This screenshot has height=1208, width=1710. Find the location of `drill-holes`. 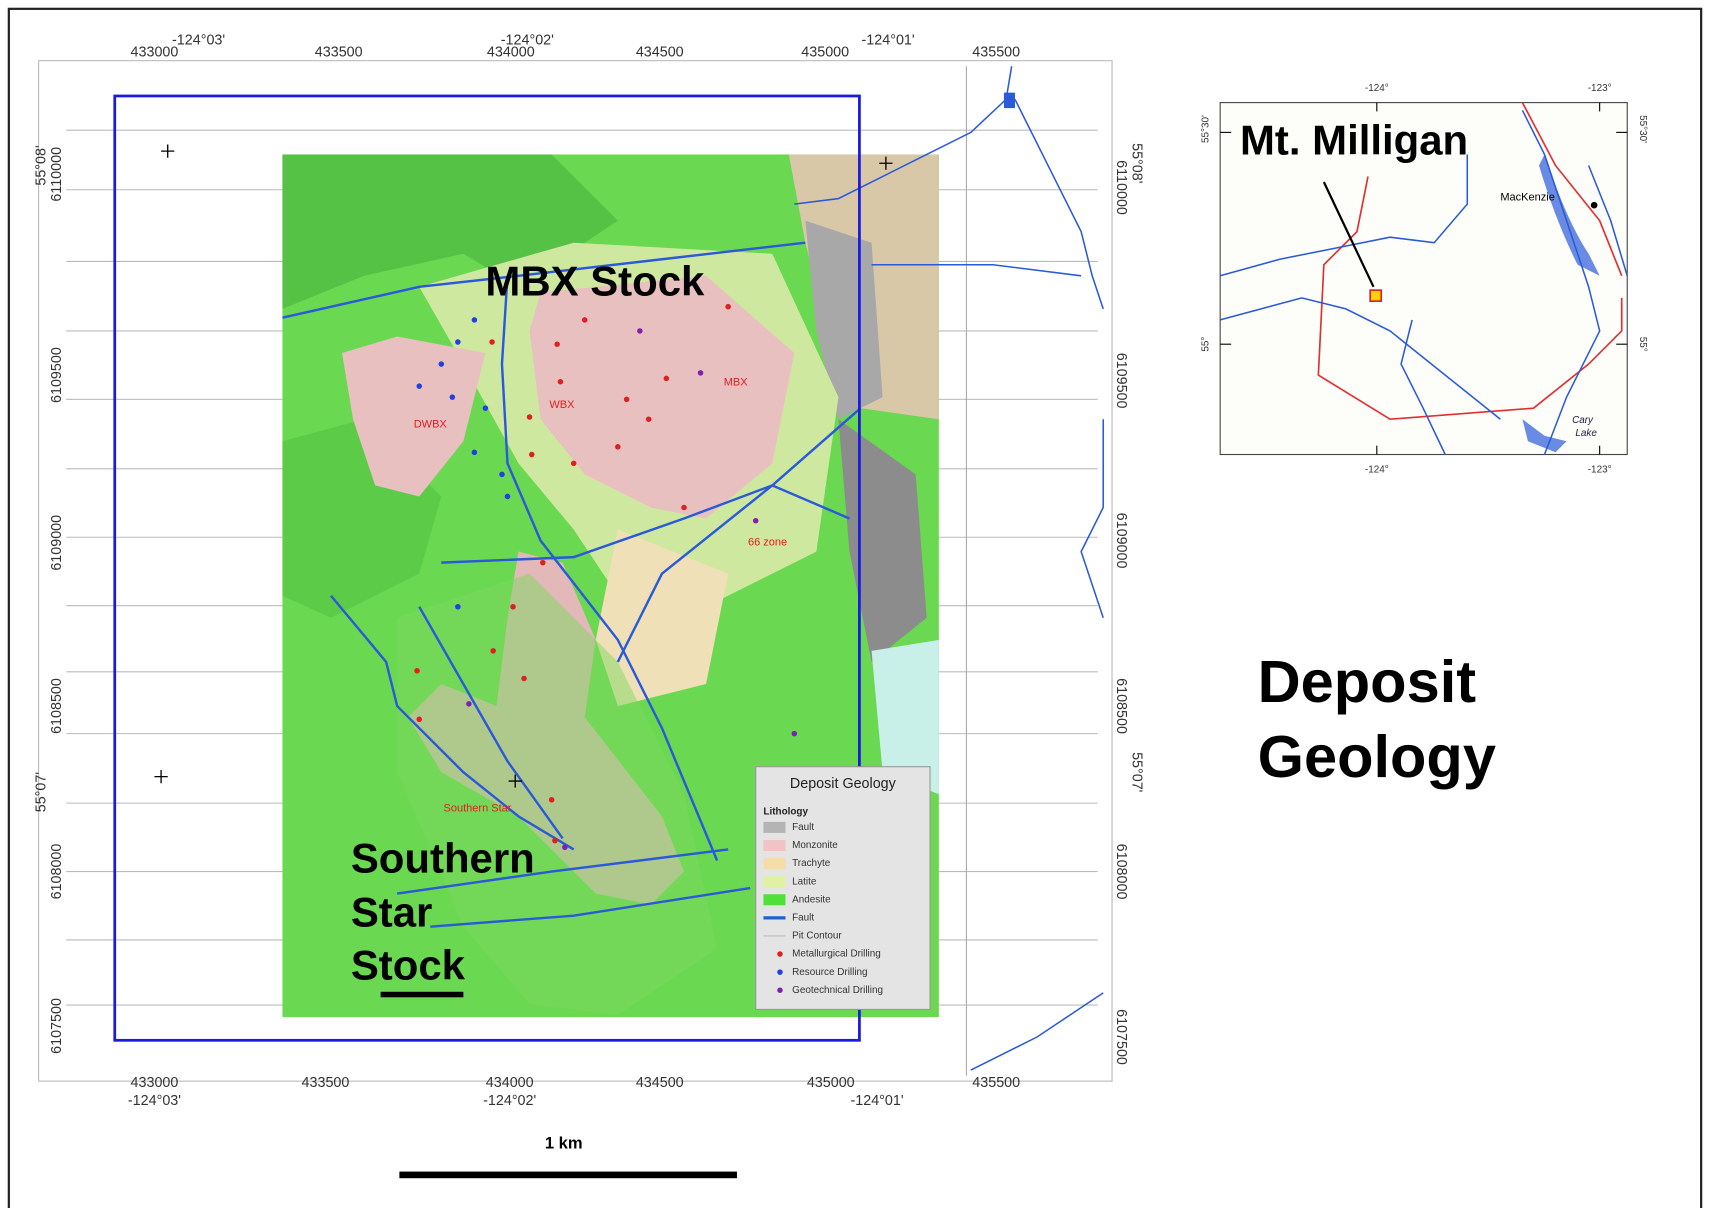

drill-holes is located at coordinates (606, 577).